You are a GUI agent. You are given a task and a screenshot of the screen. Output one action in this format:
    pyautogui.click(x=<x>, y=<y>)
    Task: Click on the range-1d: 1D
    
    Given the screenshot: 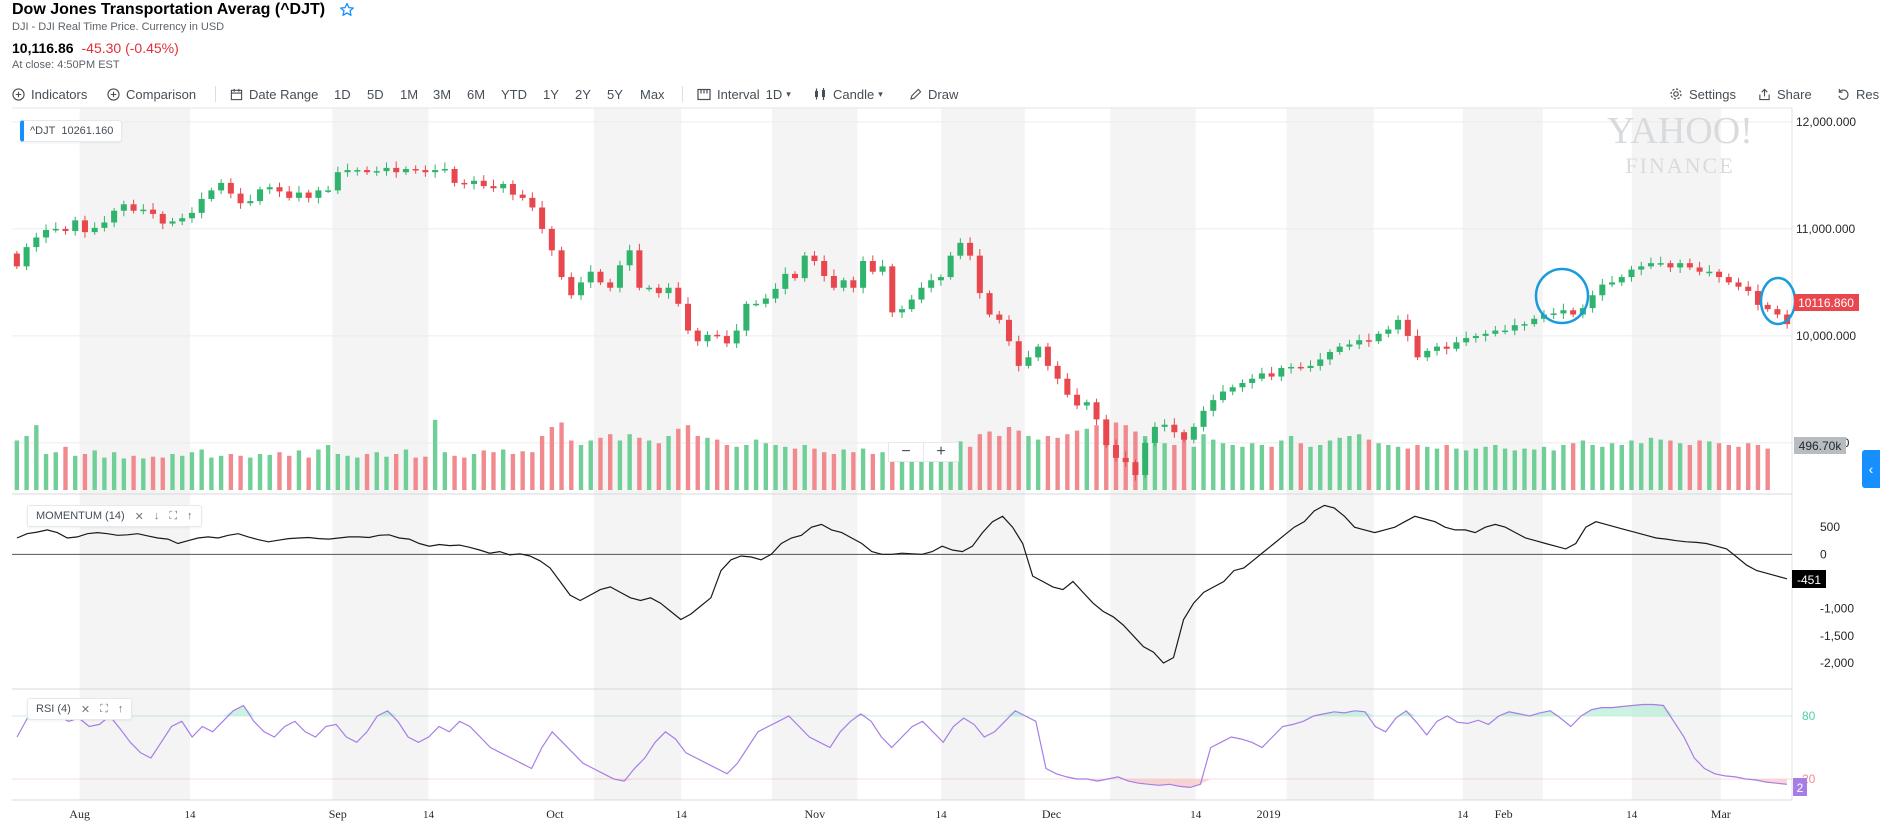 What is the action you would take?
    pyautogui.click(x=342, y=94)
    